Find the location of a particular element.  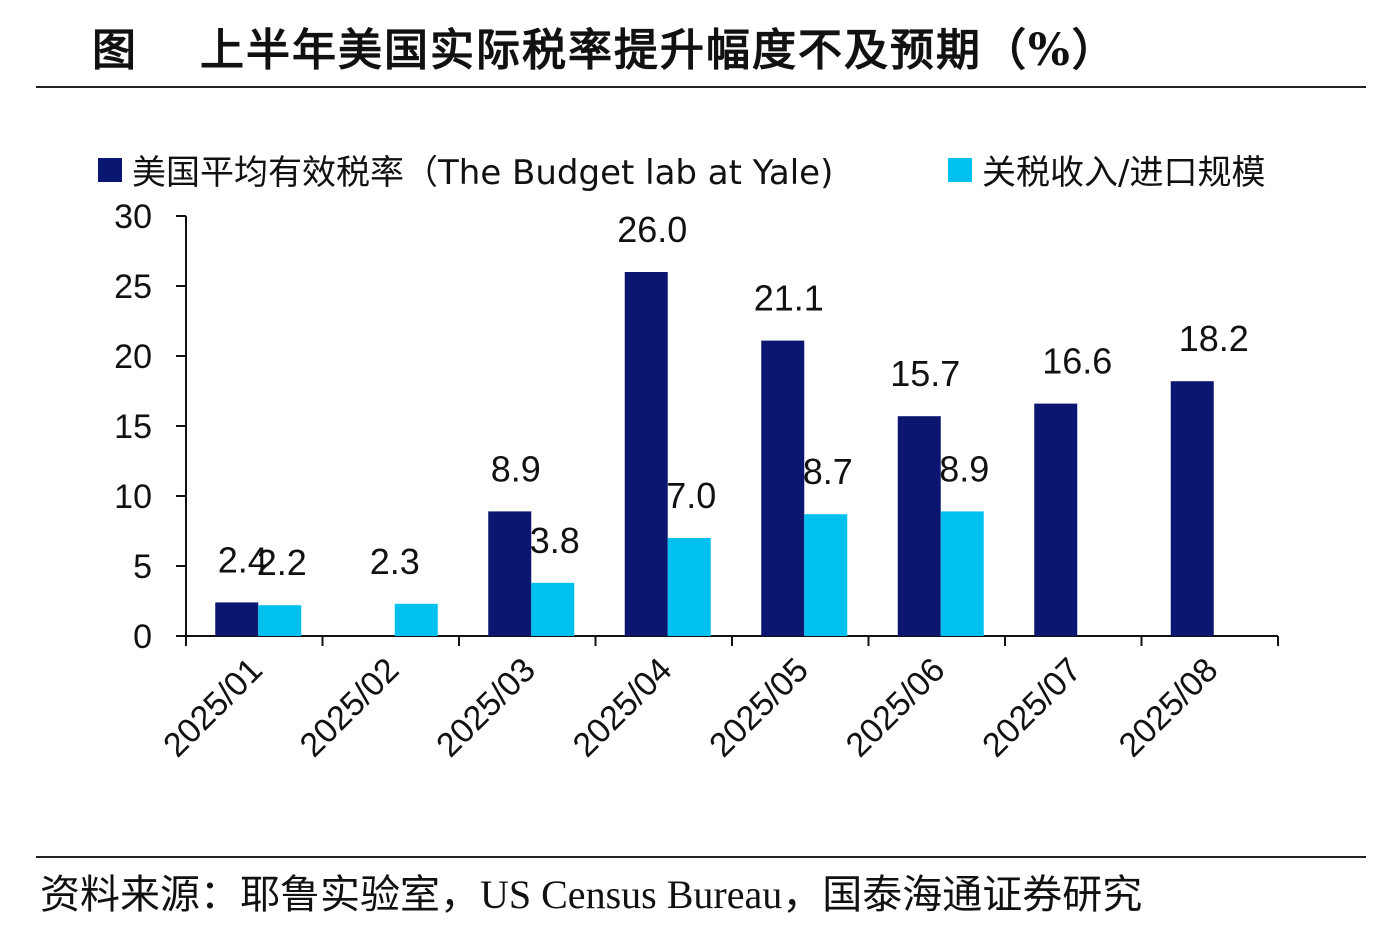

bar-7.0 is located at coordinates (689, 587).